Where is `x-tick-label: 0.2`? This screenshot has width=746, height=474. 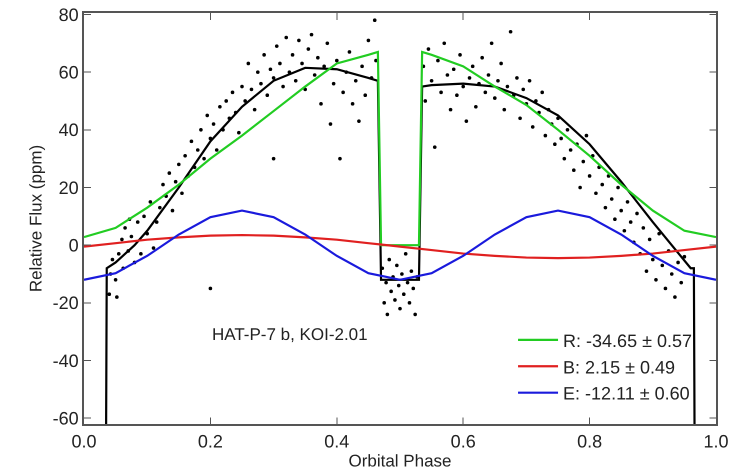 x-tick-label: 0.2 is located at coordinates (210, 441).